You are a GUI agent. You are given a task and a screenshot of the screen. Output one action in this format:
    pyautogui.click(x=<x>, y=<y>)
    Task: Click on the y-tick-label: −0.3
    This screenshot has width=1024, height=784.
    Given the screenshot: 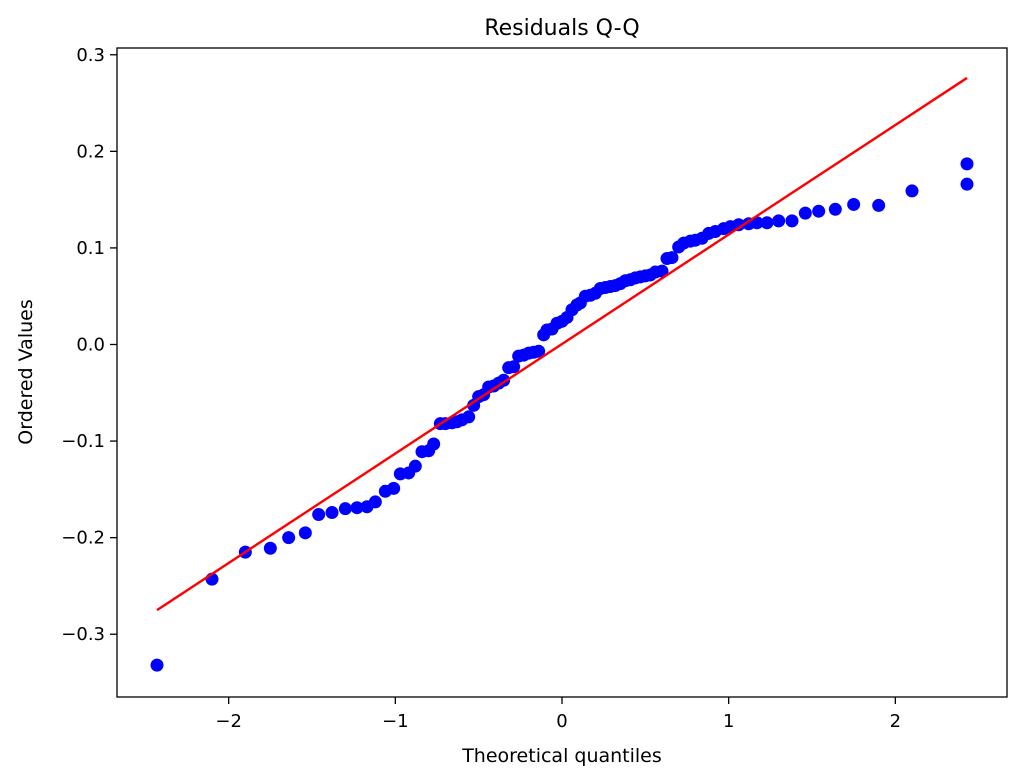 What is the action you would take?
    pyautogui.click(x=83, y=634)
    